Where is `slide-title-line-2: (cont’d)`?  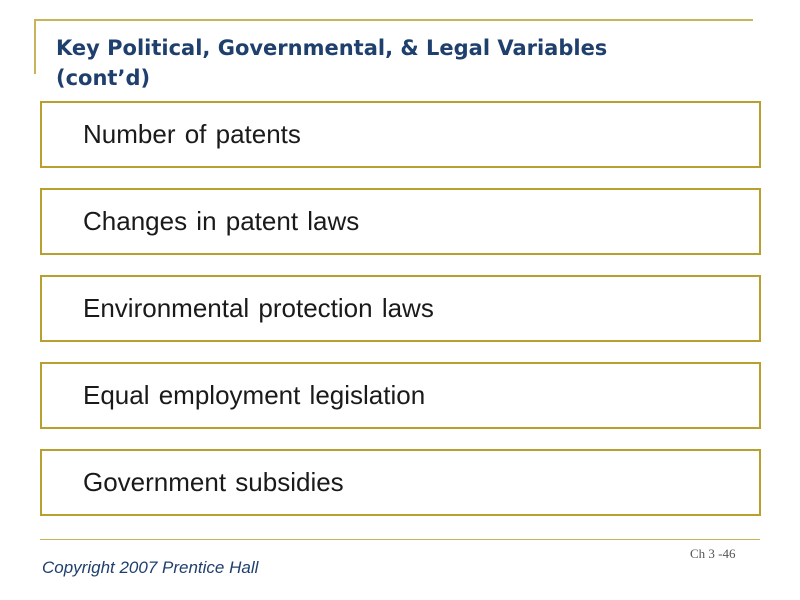
slide-title-line-2: (cont’d) is located at coordinates (103, 78).